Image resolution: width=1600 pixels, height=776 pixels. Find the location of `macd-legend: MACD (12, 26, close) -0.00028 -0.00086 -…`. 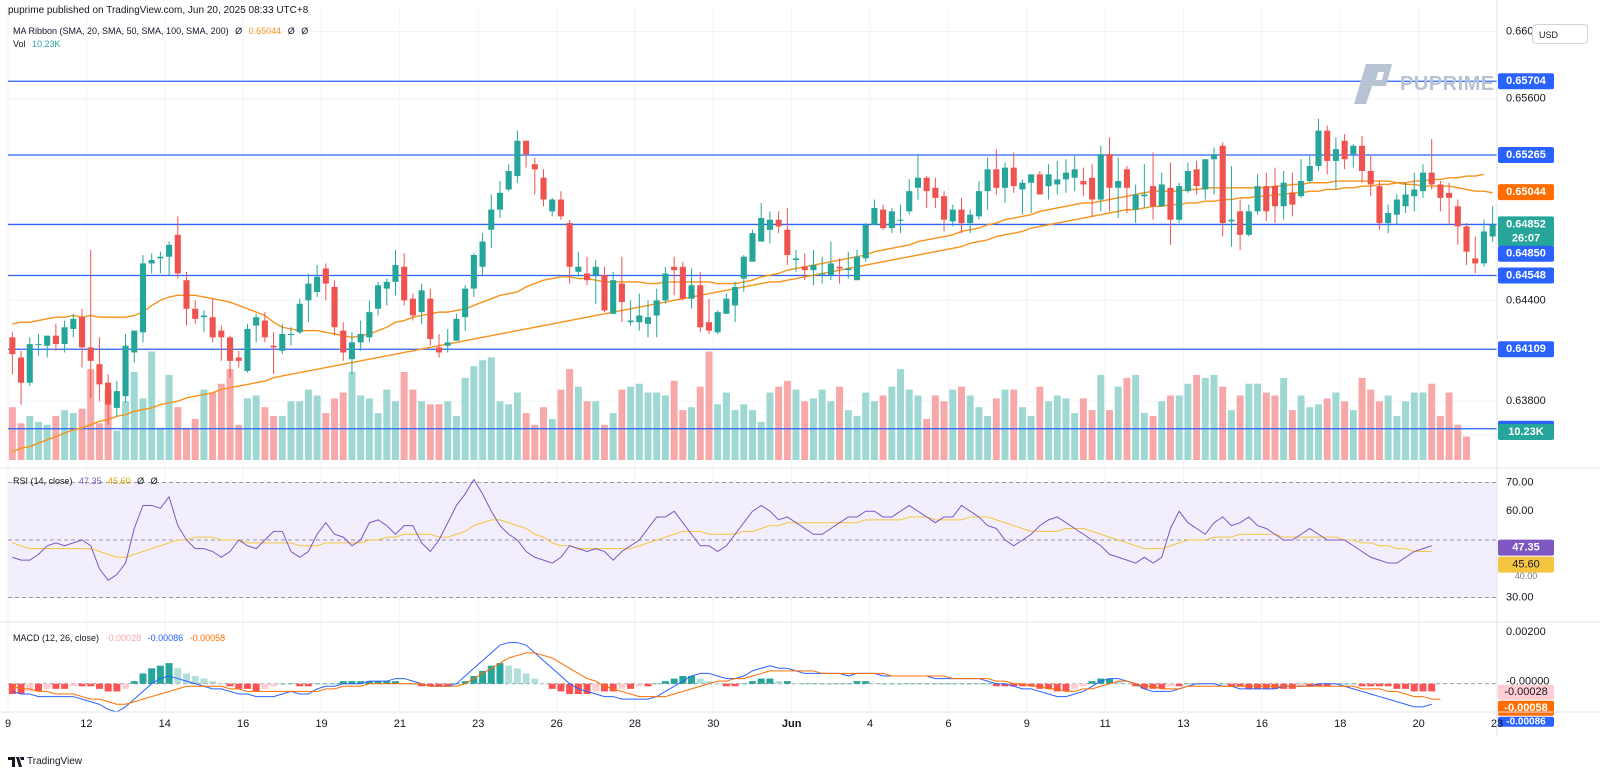

macd-legend: MACD (12, 26, close) -0.00028 -0.00086 -… is located at coordinates (121, 638).